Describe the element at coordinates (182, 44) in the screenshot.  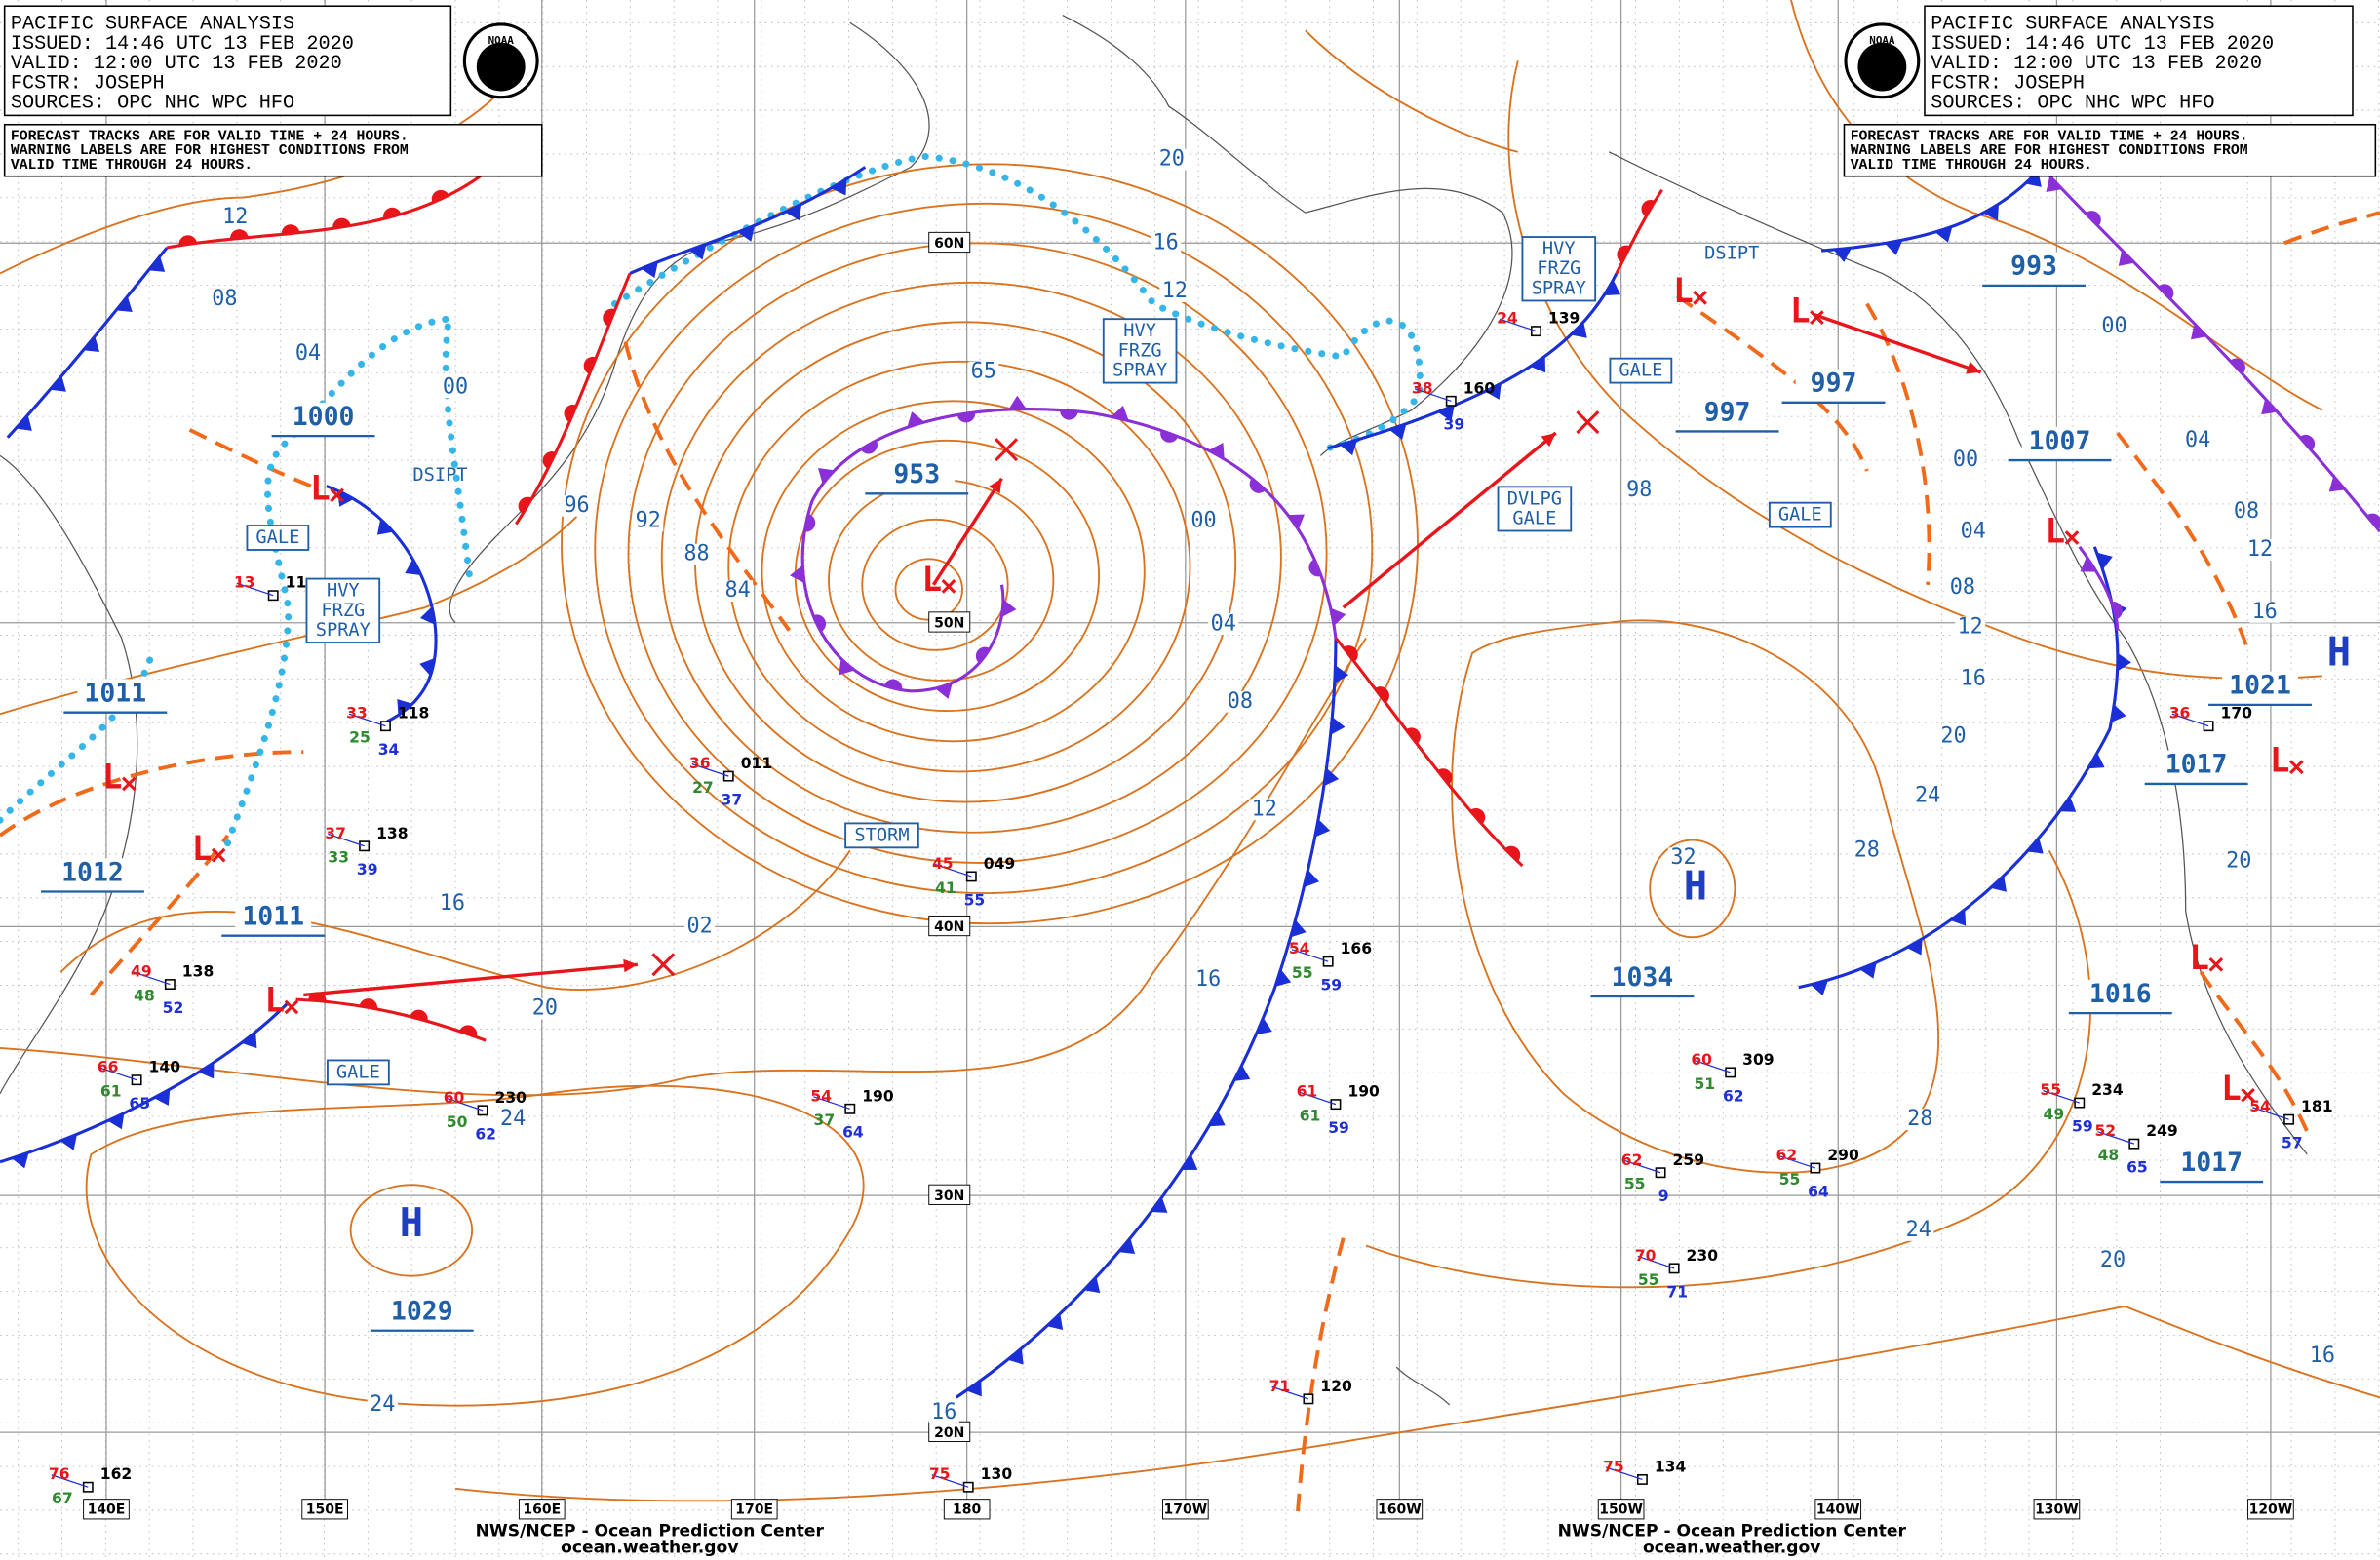
I see `header-line: ISSUED: 14:46 UTC 13 FEB 2020` at that location.